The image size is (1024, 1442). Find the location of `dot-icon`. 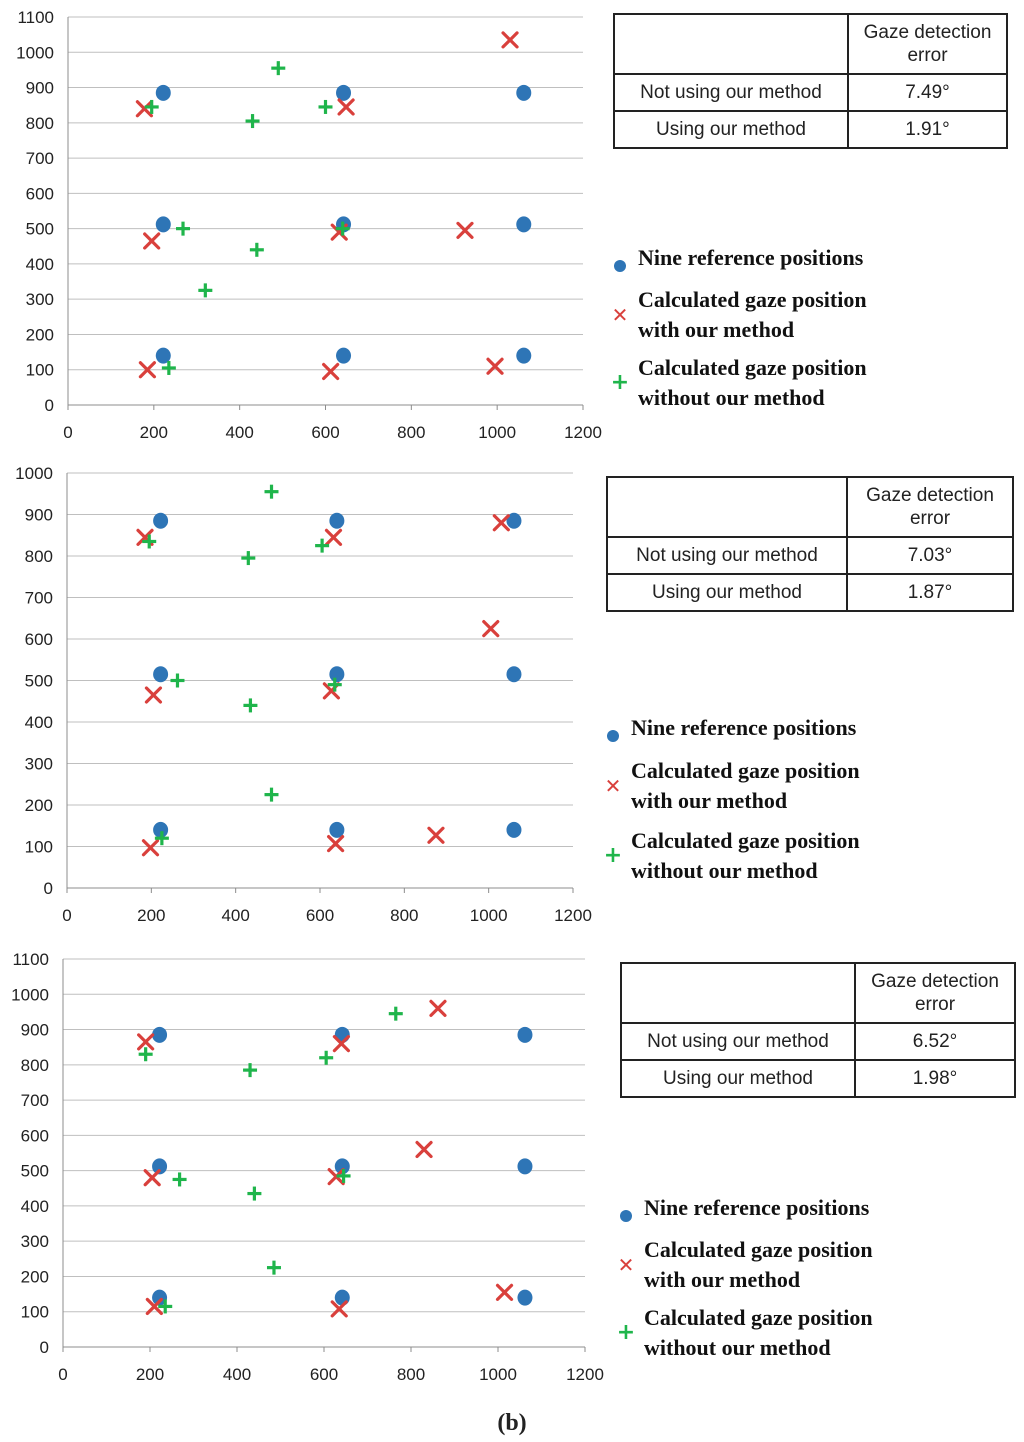

dot-icon is located at coordinates (626, 1216).